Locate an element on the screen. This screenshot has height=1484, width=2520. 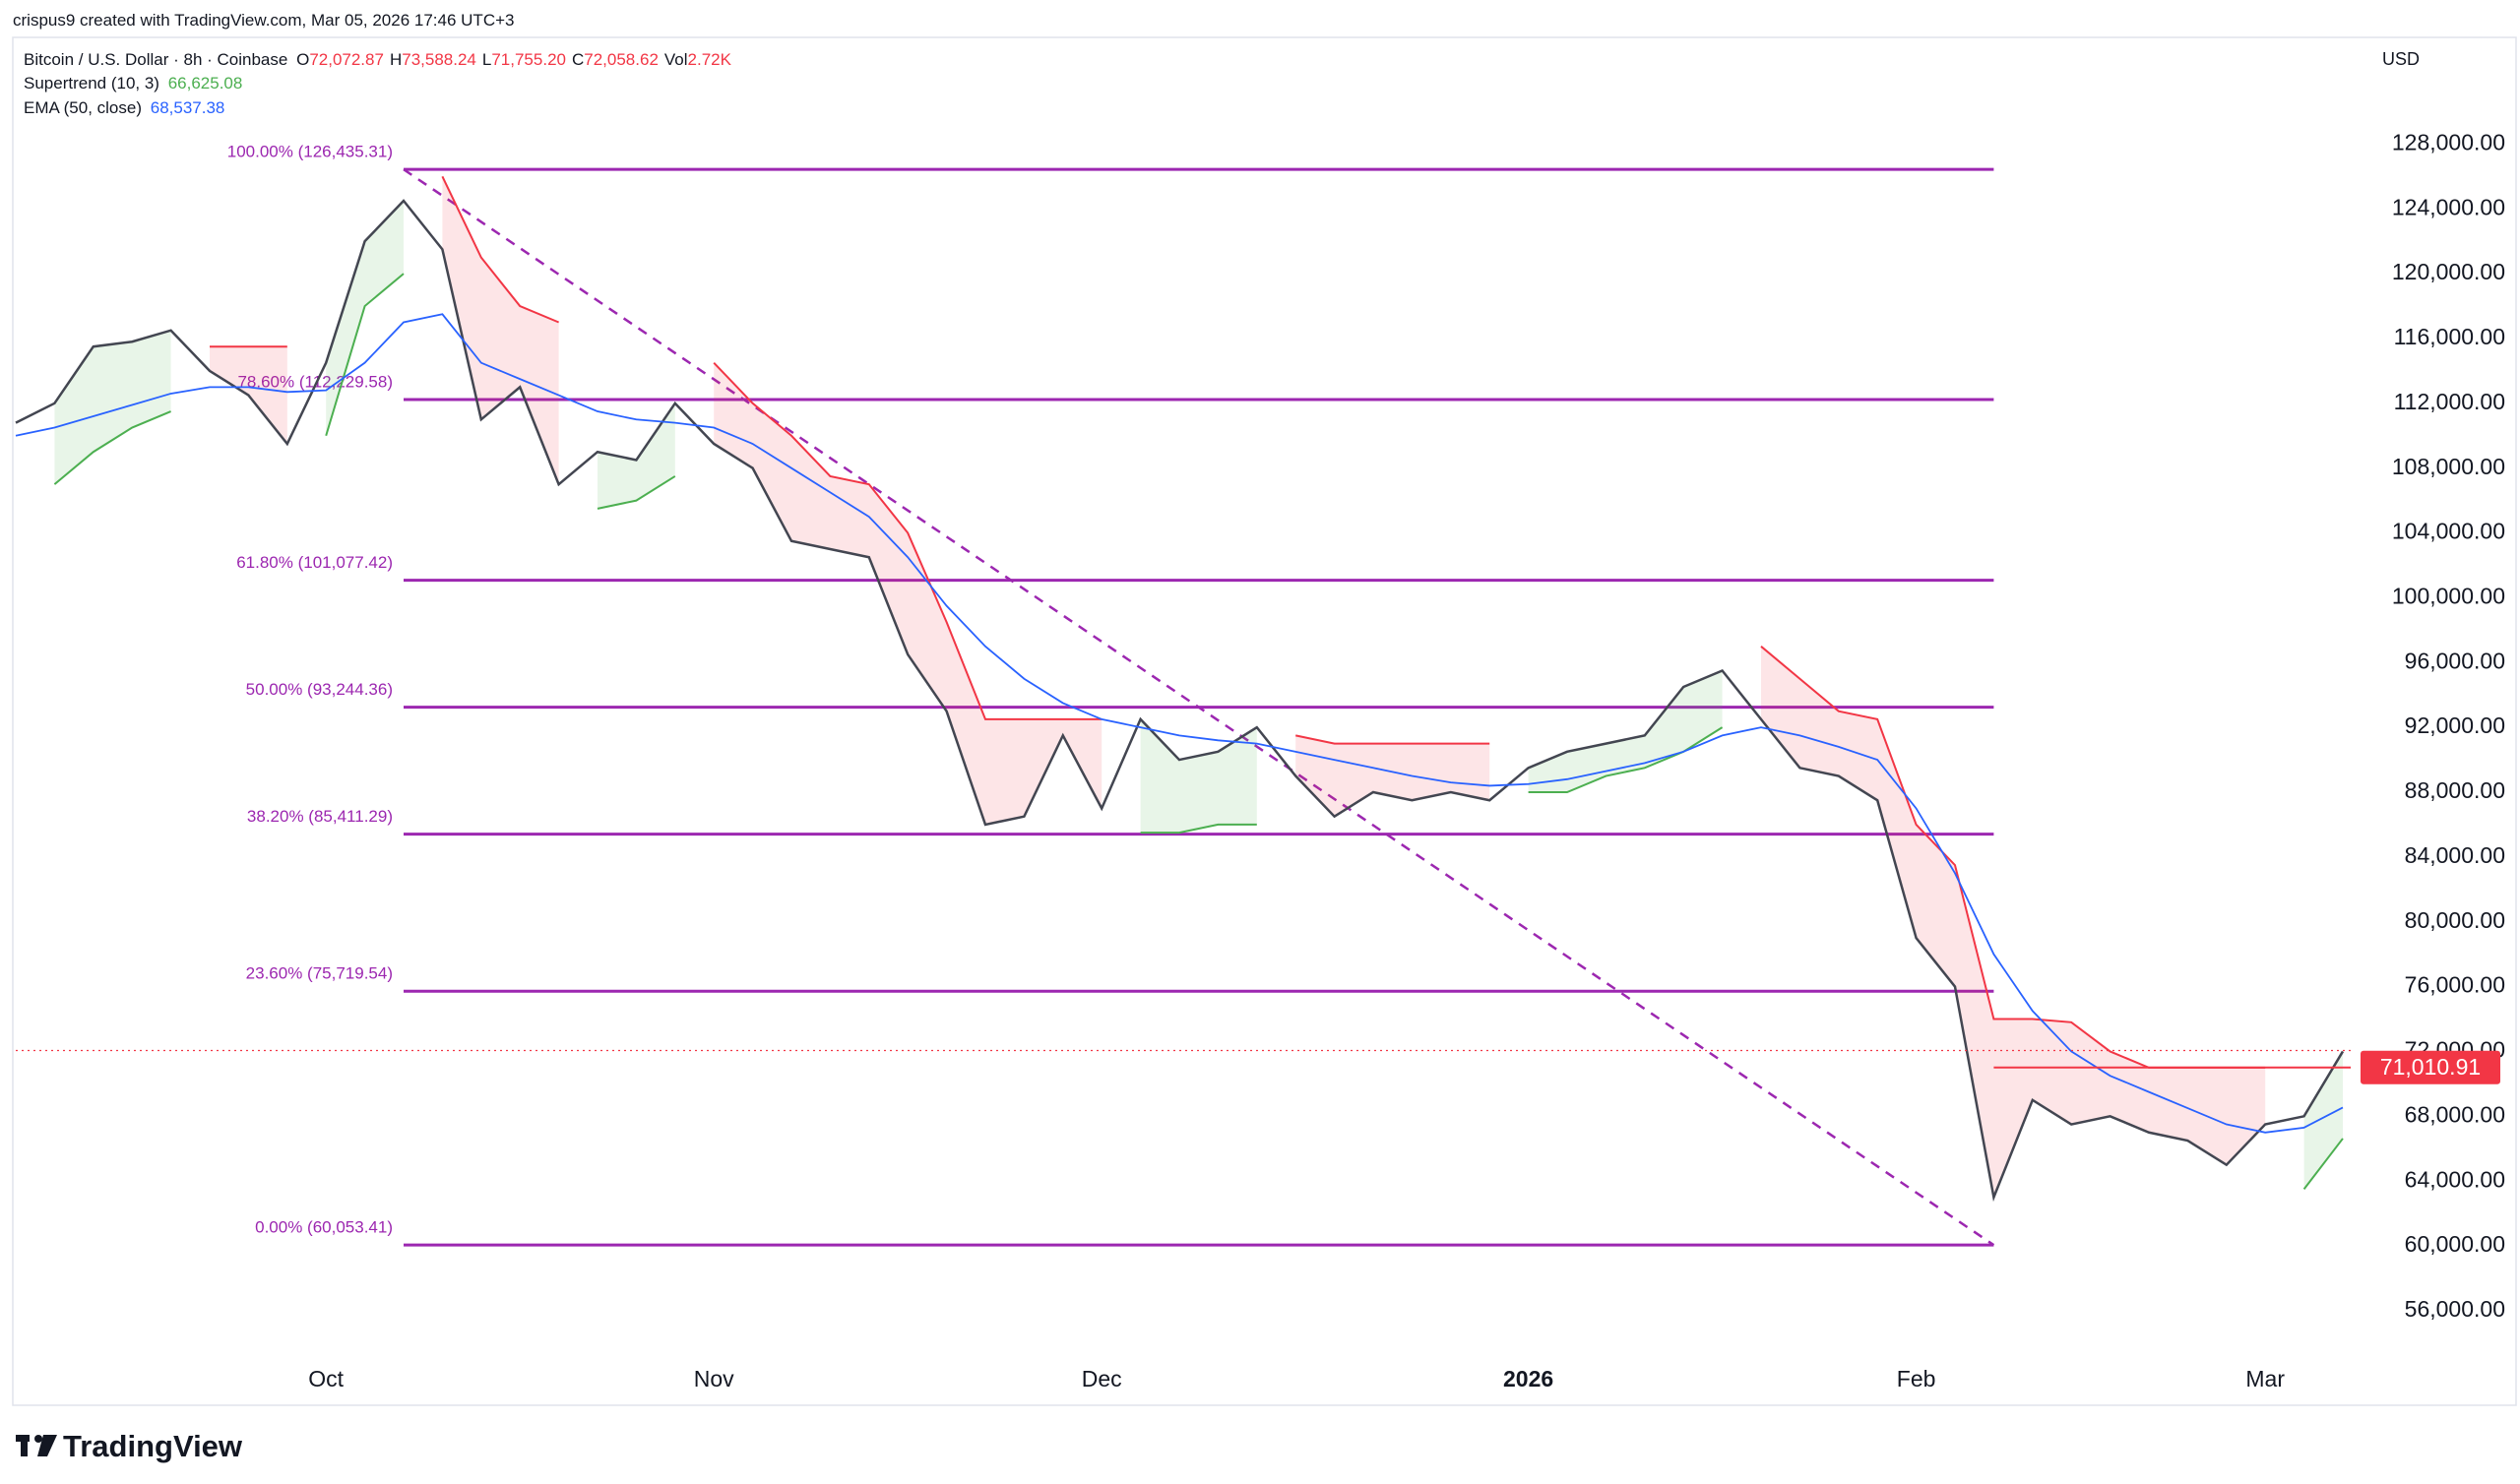
y-tick-label: 76,000.00 is located at coordinates (2455, 985).